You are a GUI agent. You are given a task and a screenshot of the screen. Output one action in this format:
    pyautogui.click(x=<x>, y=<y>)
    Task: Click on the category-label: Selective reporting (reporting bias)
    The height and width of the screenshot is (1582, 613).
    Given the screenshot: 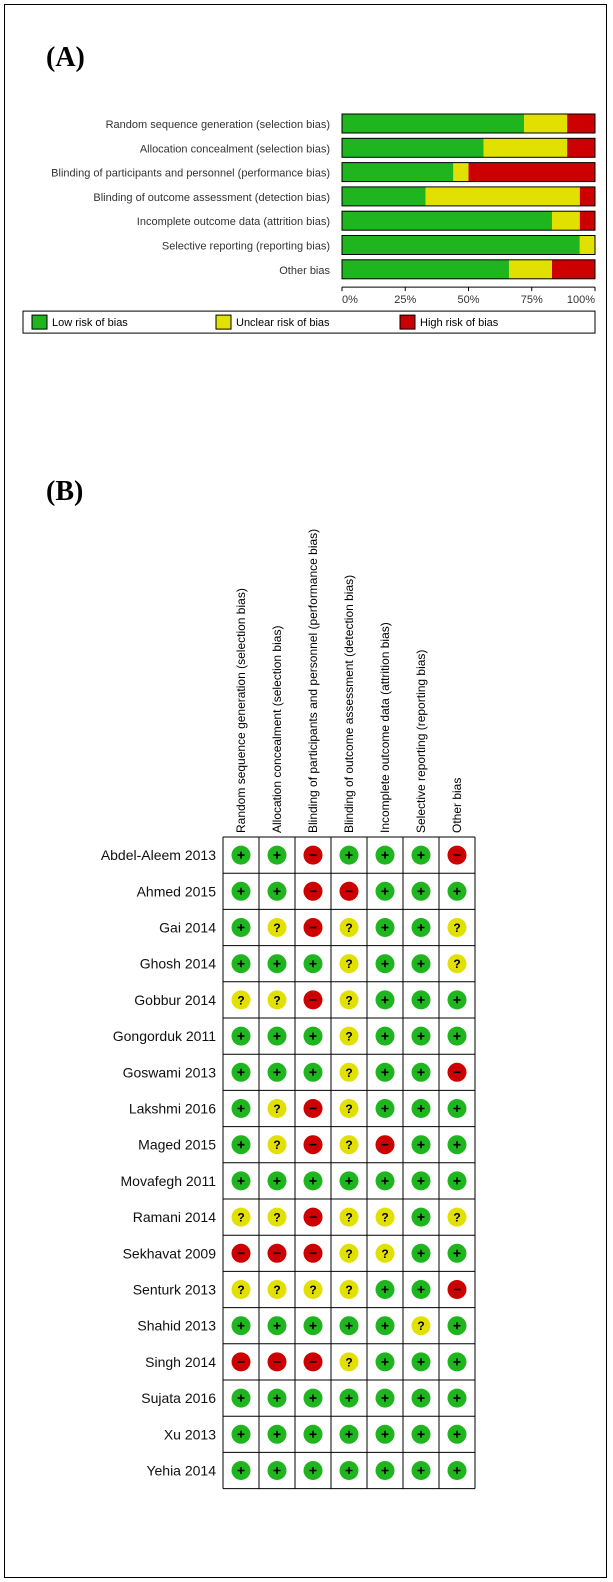 What is the action you would take?
    pyautogui.click(x=246, y=247)
    